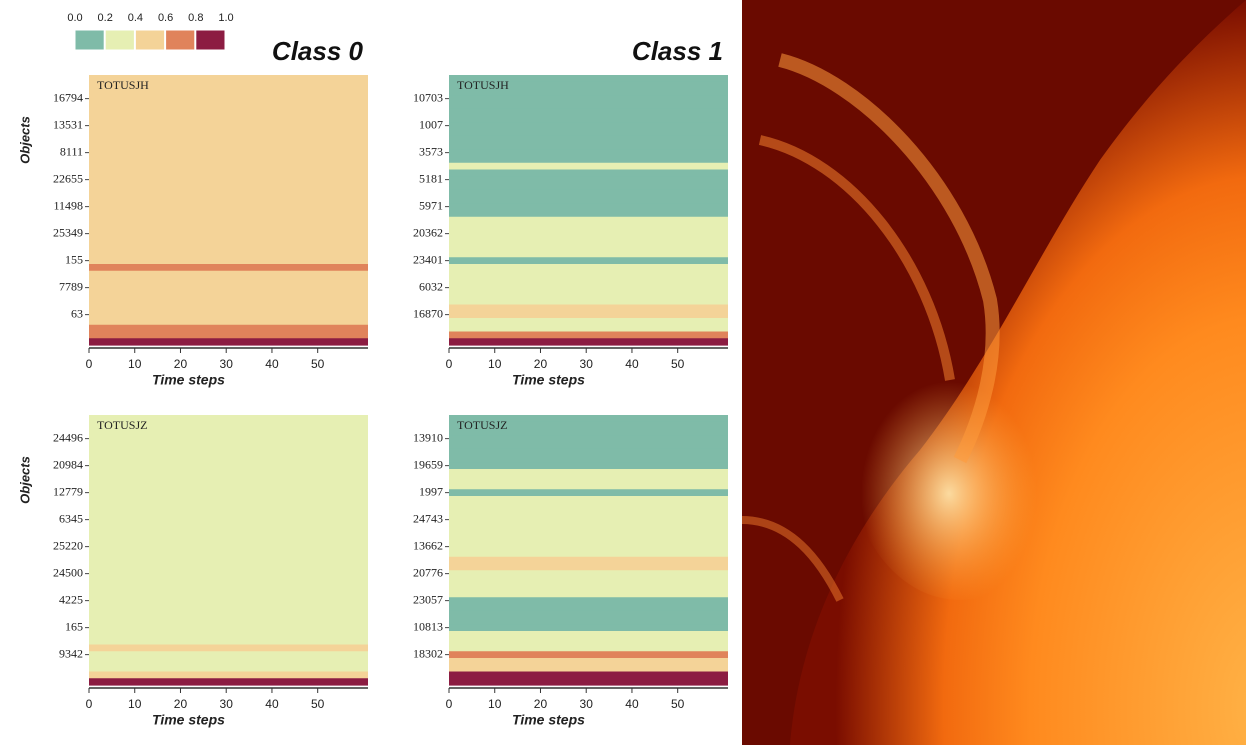  Describe the element at coordinates (68, 464) in the screenshot. I see `y-tick-label: 20984` at that location.